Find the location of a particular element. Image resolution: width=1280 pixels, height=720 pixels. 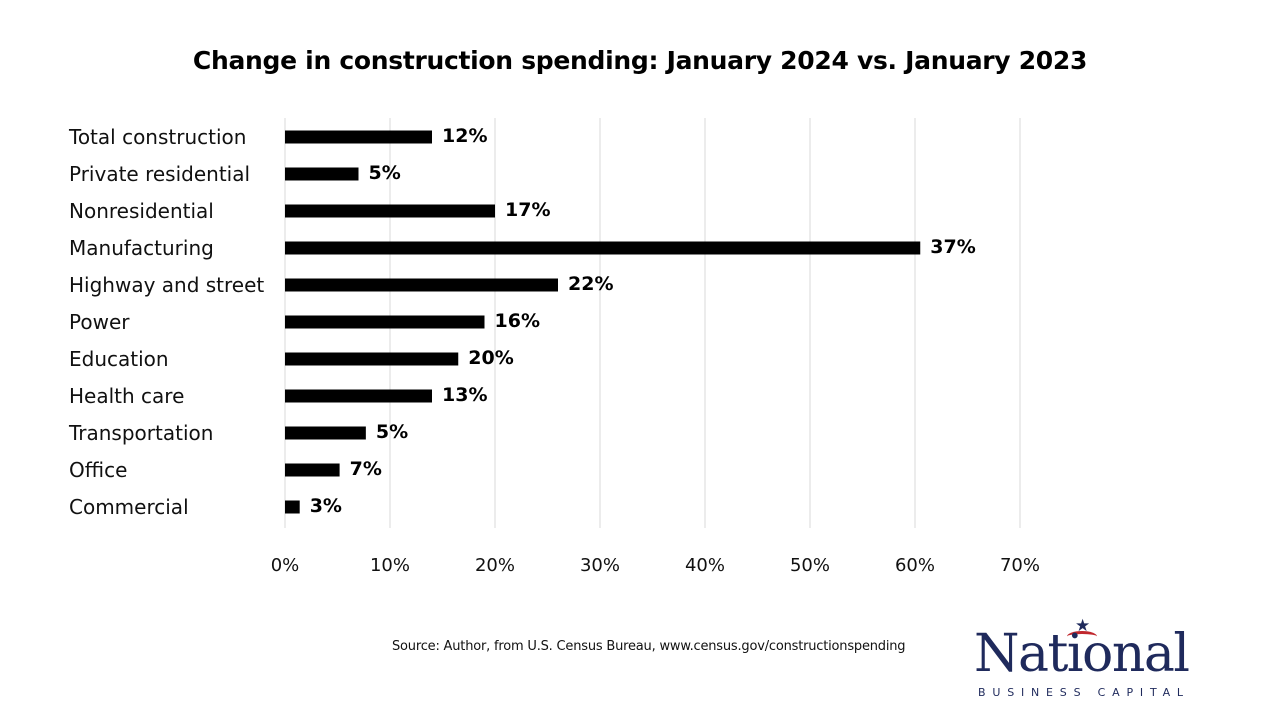

data-label: 7% is located at coordinates (366, 469).